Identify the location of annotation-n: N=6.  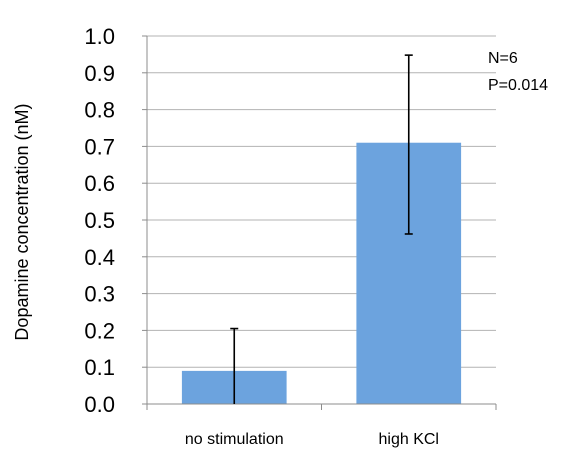
(503, 58).